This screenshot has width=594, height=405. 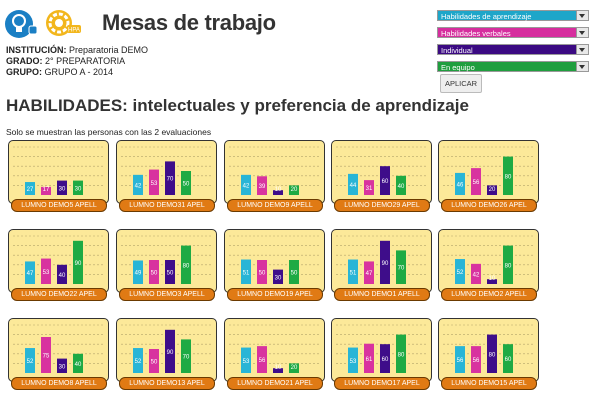 What do you see at coordinates (513, 15) in the screenshot?
I see `select-learning-skills: Habilidades de aprendizaje` at bounding box center [513, 15].